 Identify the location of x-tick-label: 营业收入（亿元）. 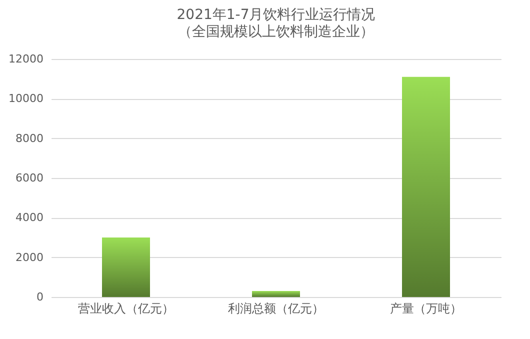
(126, 309).